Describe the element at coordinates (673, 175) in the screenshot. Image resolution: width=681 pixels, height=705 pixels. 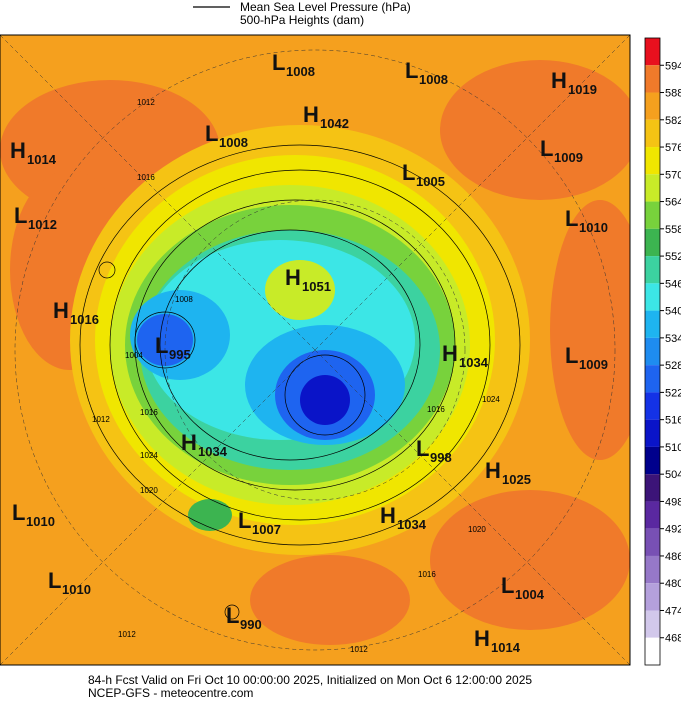
I see `colorbar-label: 570` at that location.